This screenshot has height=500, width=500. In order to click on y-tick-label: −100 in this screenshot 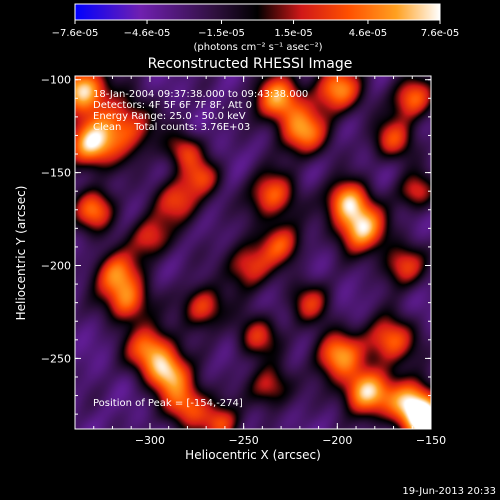, I will do `click(56, 80)`.